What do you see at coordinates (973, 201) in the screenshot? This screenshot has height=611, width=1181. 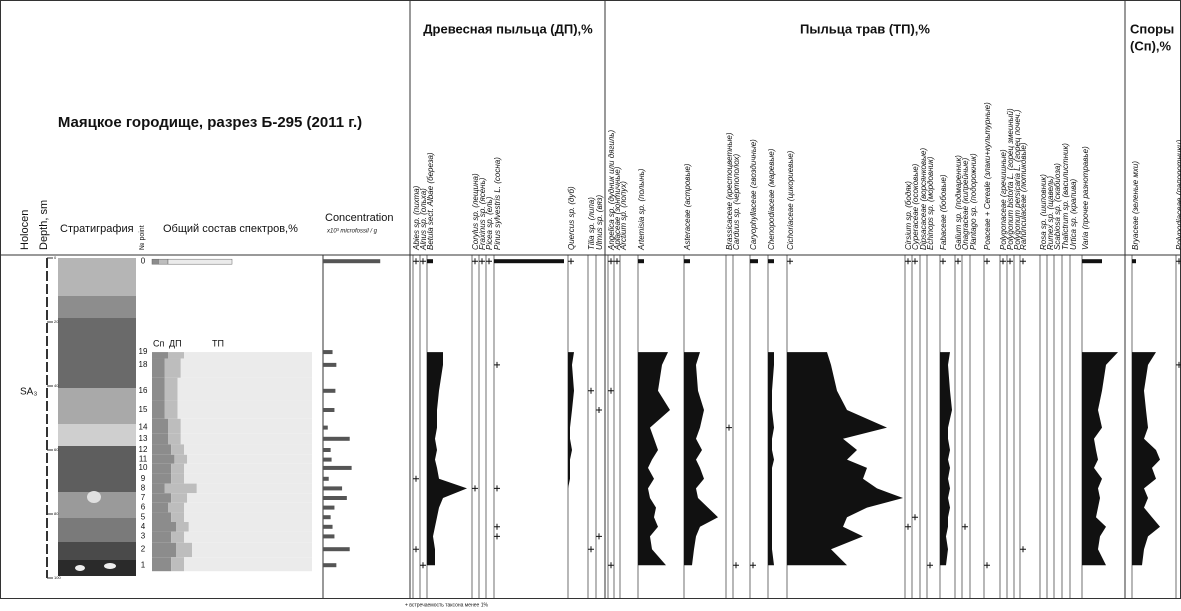 I see `taxon-label: Plantago sp. (подорожник)` at bounding box center [973, 201].